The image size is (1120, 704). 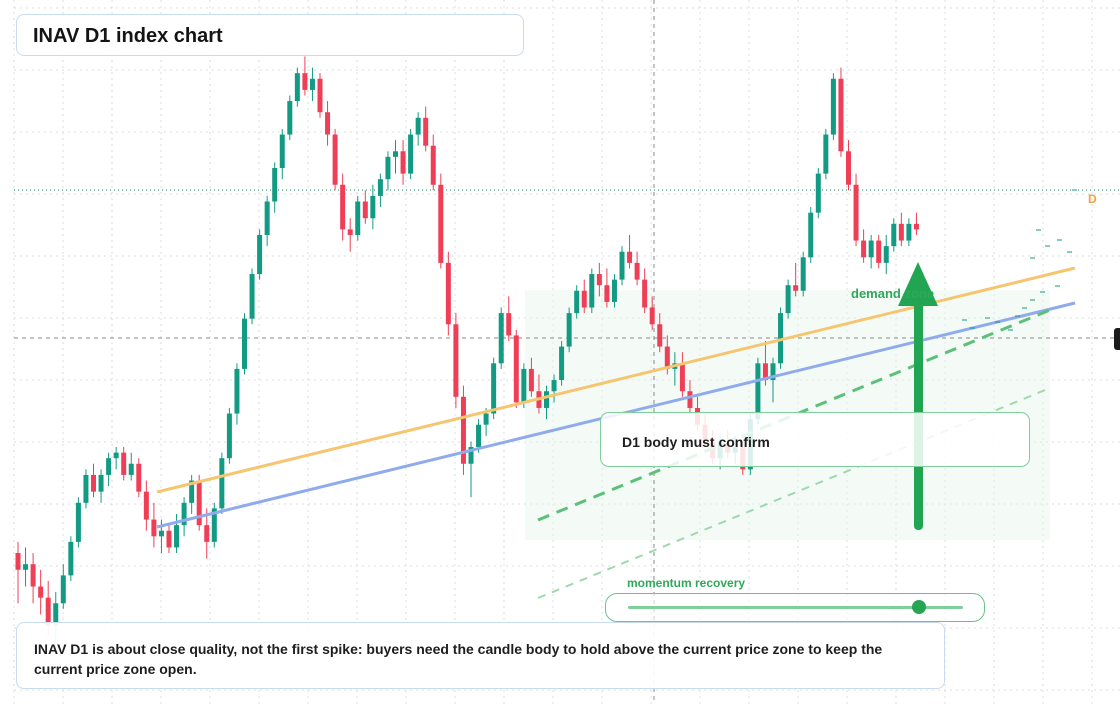 What do you see at coordinates (919, 607) in the screenshot?
I see `momentum-slider-knob` at bounding box center [919, 607].